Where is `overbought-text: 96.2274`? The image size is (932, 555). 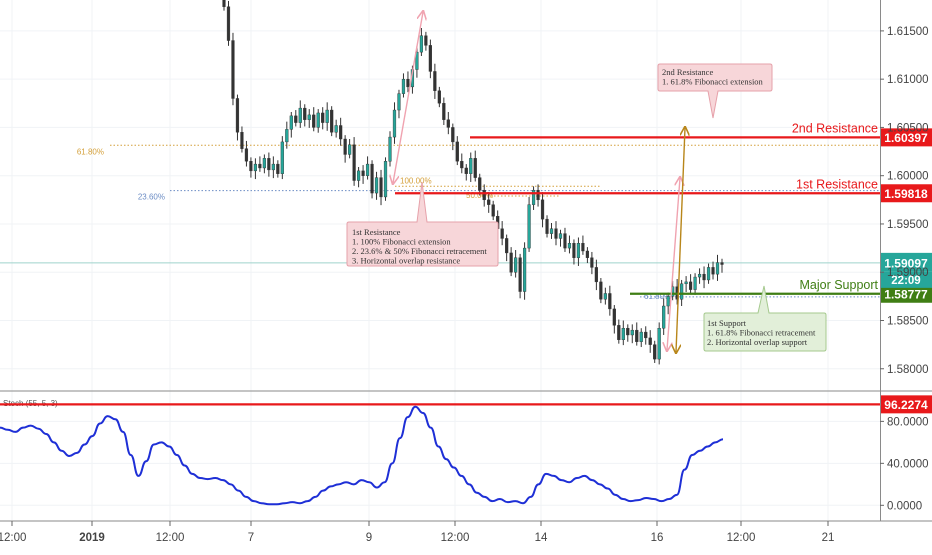 overbought-text: 96.2274 is located at coordinates (906, 405).